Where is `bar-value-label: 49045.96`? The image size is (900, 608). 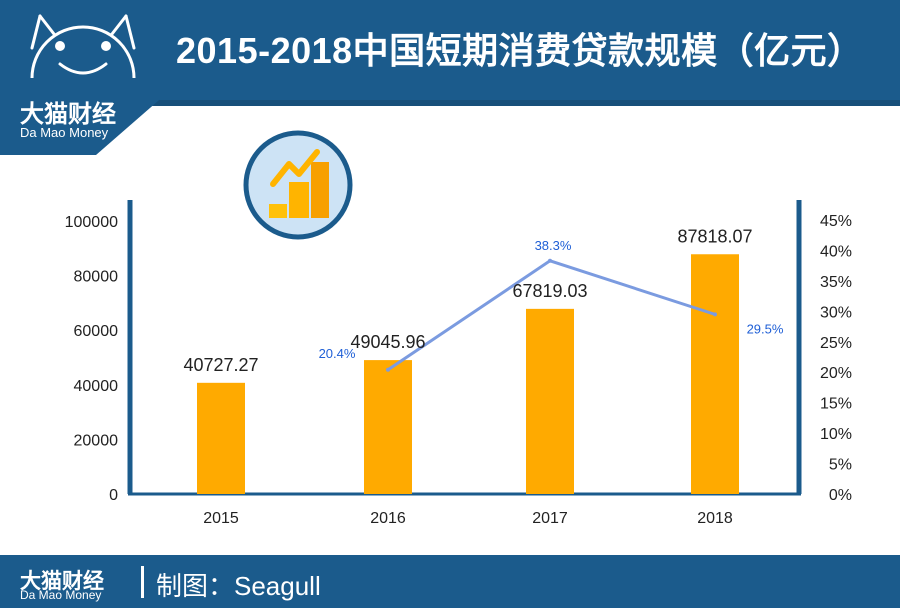 bar-value-label: 49045.96 is located at coordinates (387, 342).